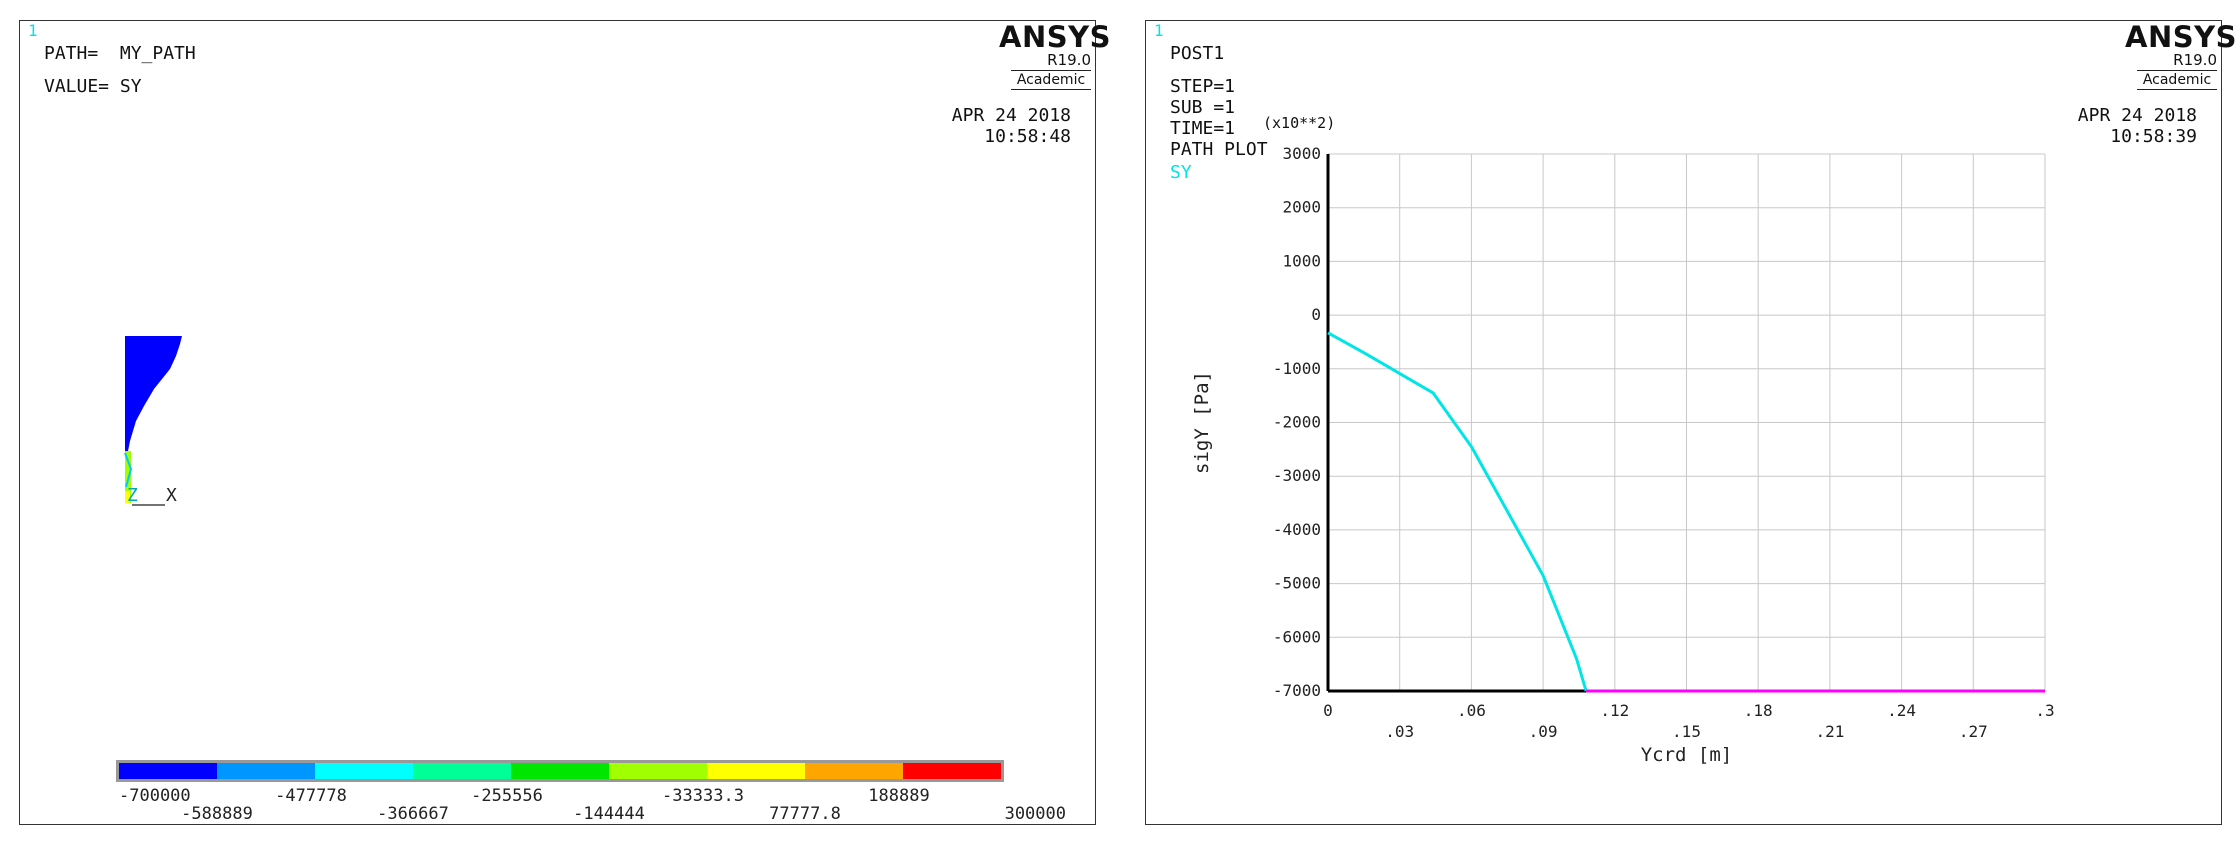 The image size is (2240, 854). I want to click on x-tick-label: .3, so click(2044, 710).